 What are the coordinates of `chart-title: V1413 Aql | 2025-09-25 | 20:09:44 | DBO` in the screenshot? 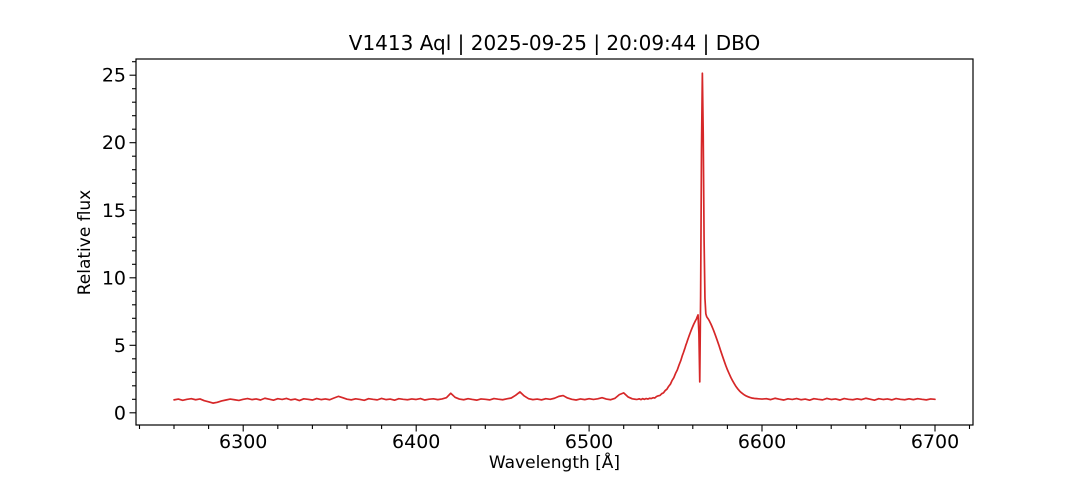 It's located at (554, 43).